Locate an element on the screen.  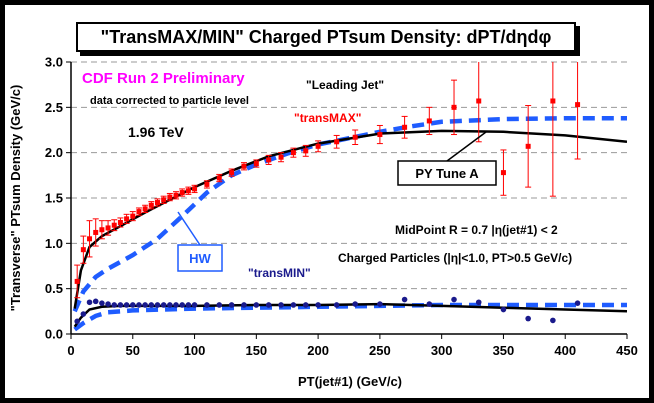
hw-box is located at coordinates (200, 258).